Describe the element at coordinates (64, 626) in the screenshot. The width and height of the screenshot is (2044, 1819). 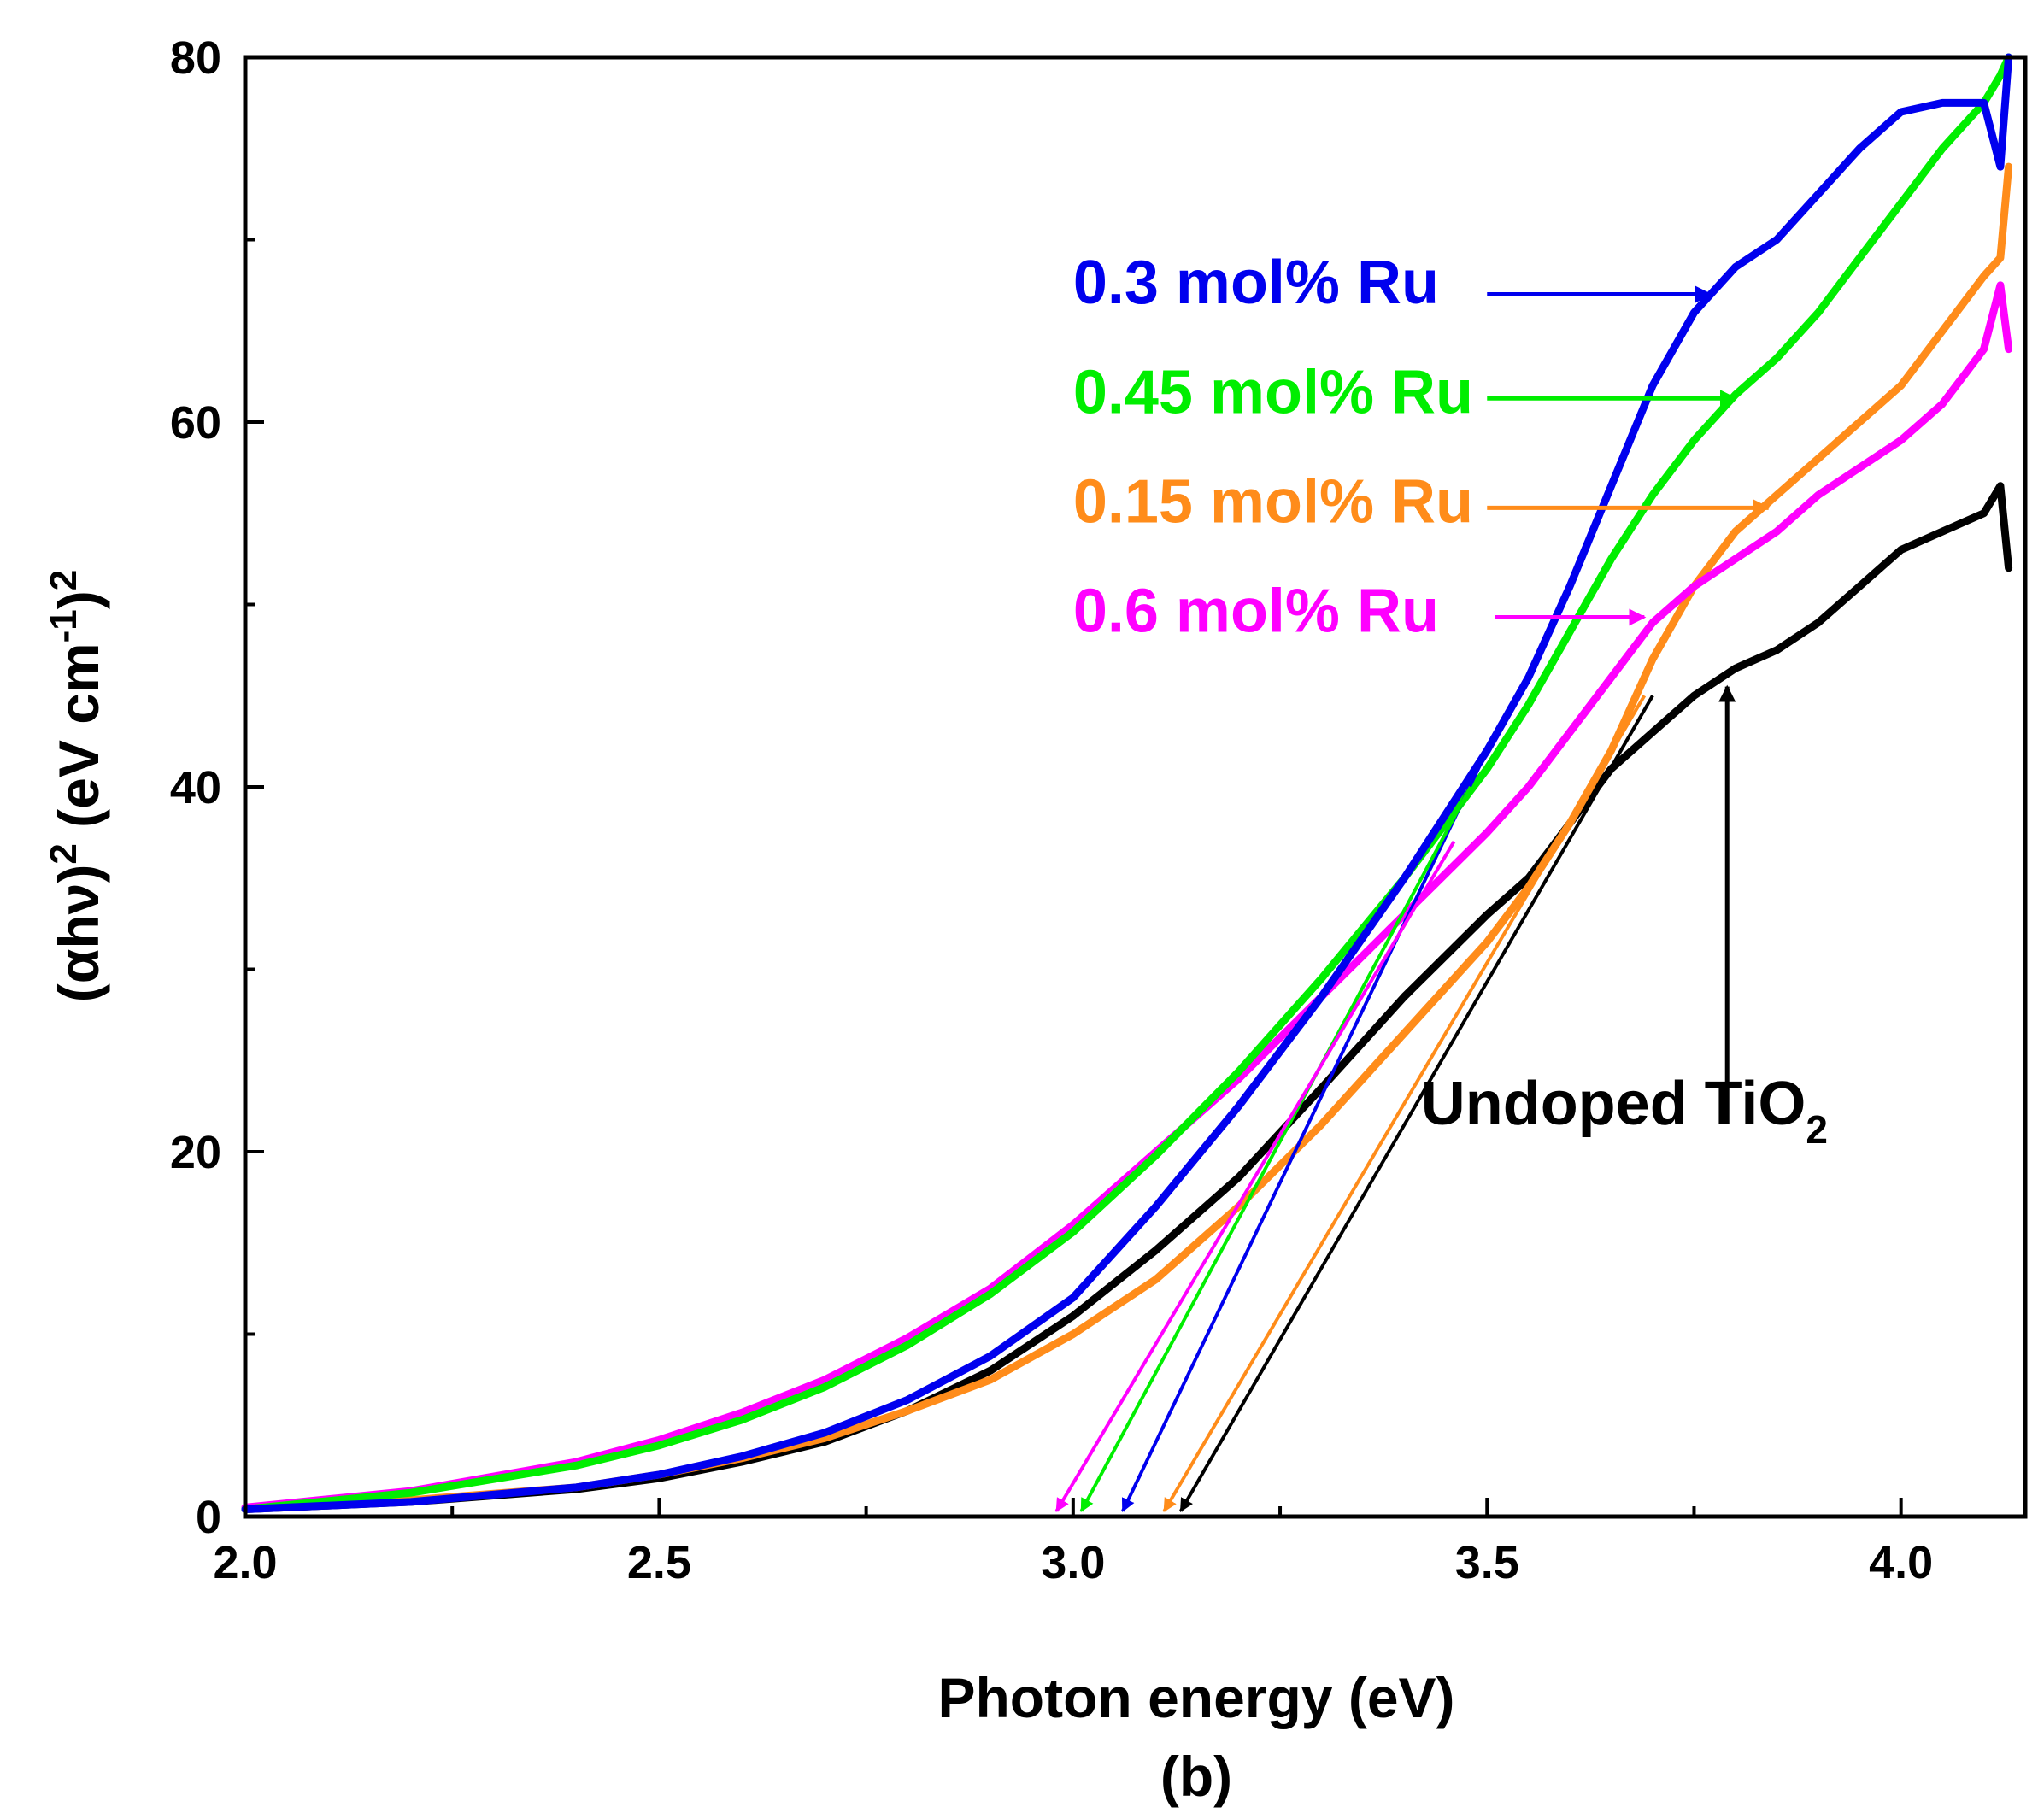
I see `y-axis-title-sup2: -1` at that location.